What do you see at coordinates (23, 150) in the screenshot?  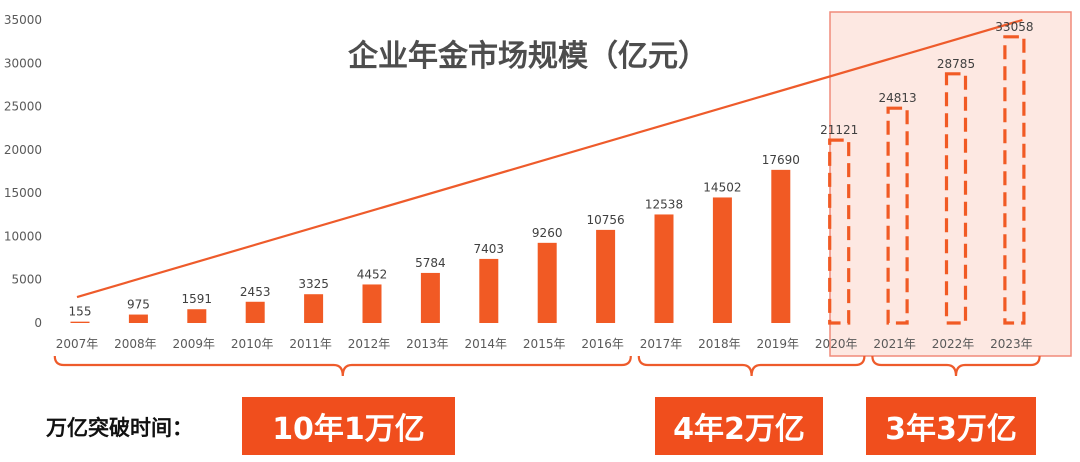 I see `y-tick-label: 20000` at bounding box center [23, 150].